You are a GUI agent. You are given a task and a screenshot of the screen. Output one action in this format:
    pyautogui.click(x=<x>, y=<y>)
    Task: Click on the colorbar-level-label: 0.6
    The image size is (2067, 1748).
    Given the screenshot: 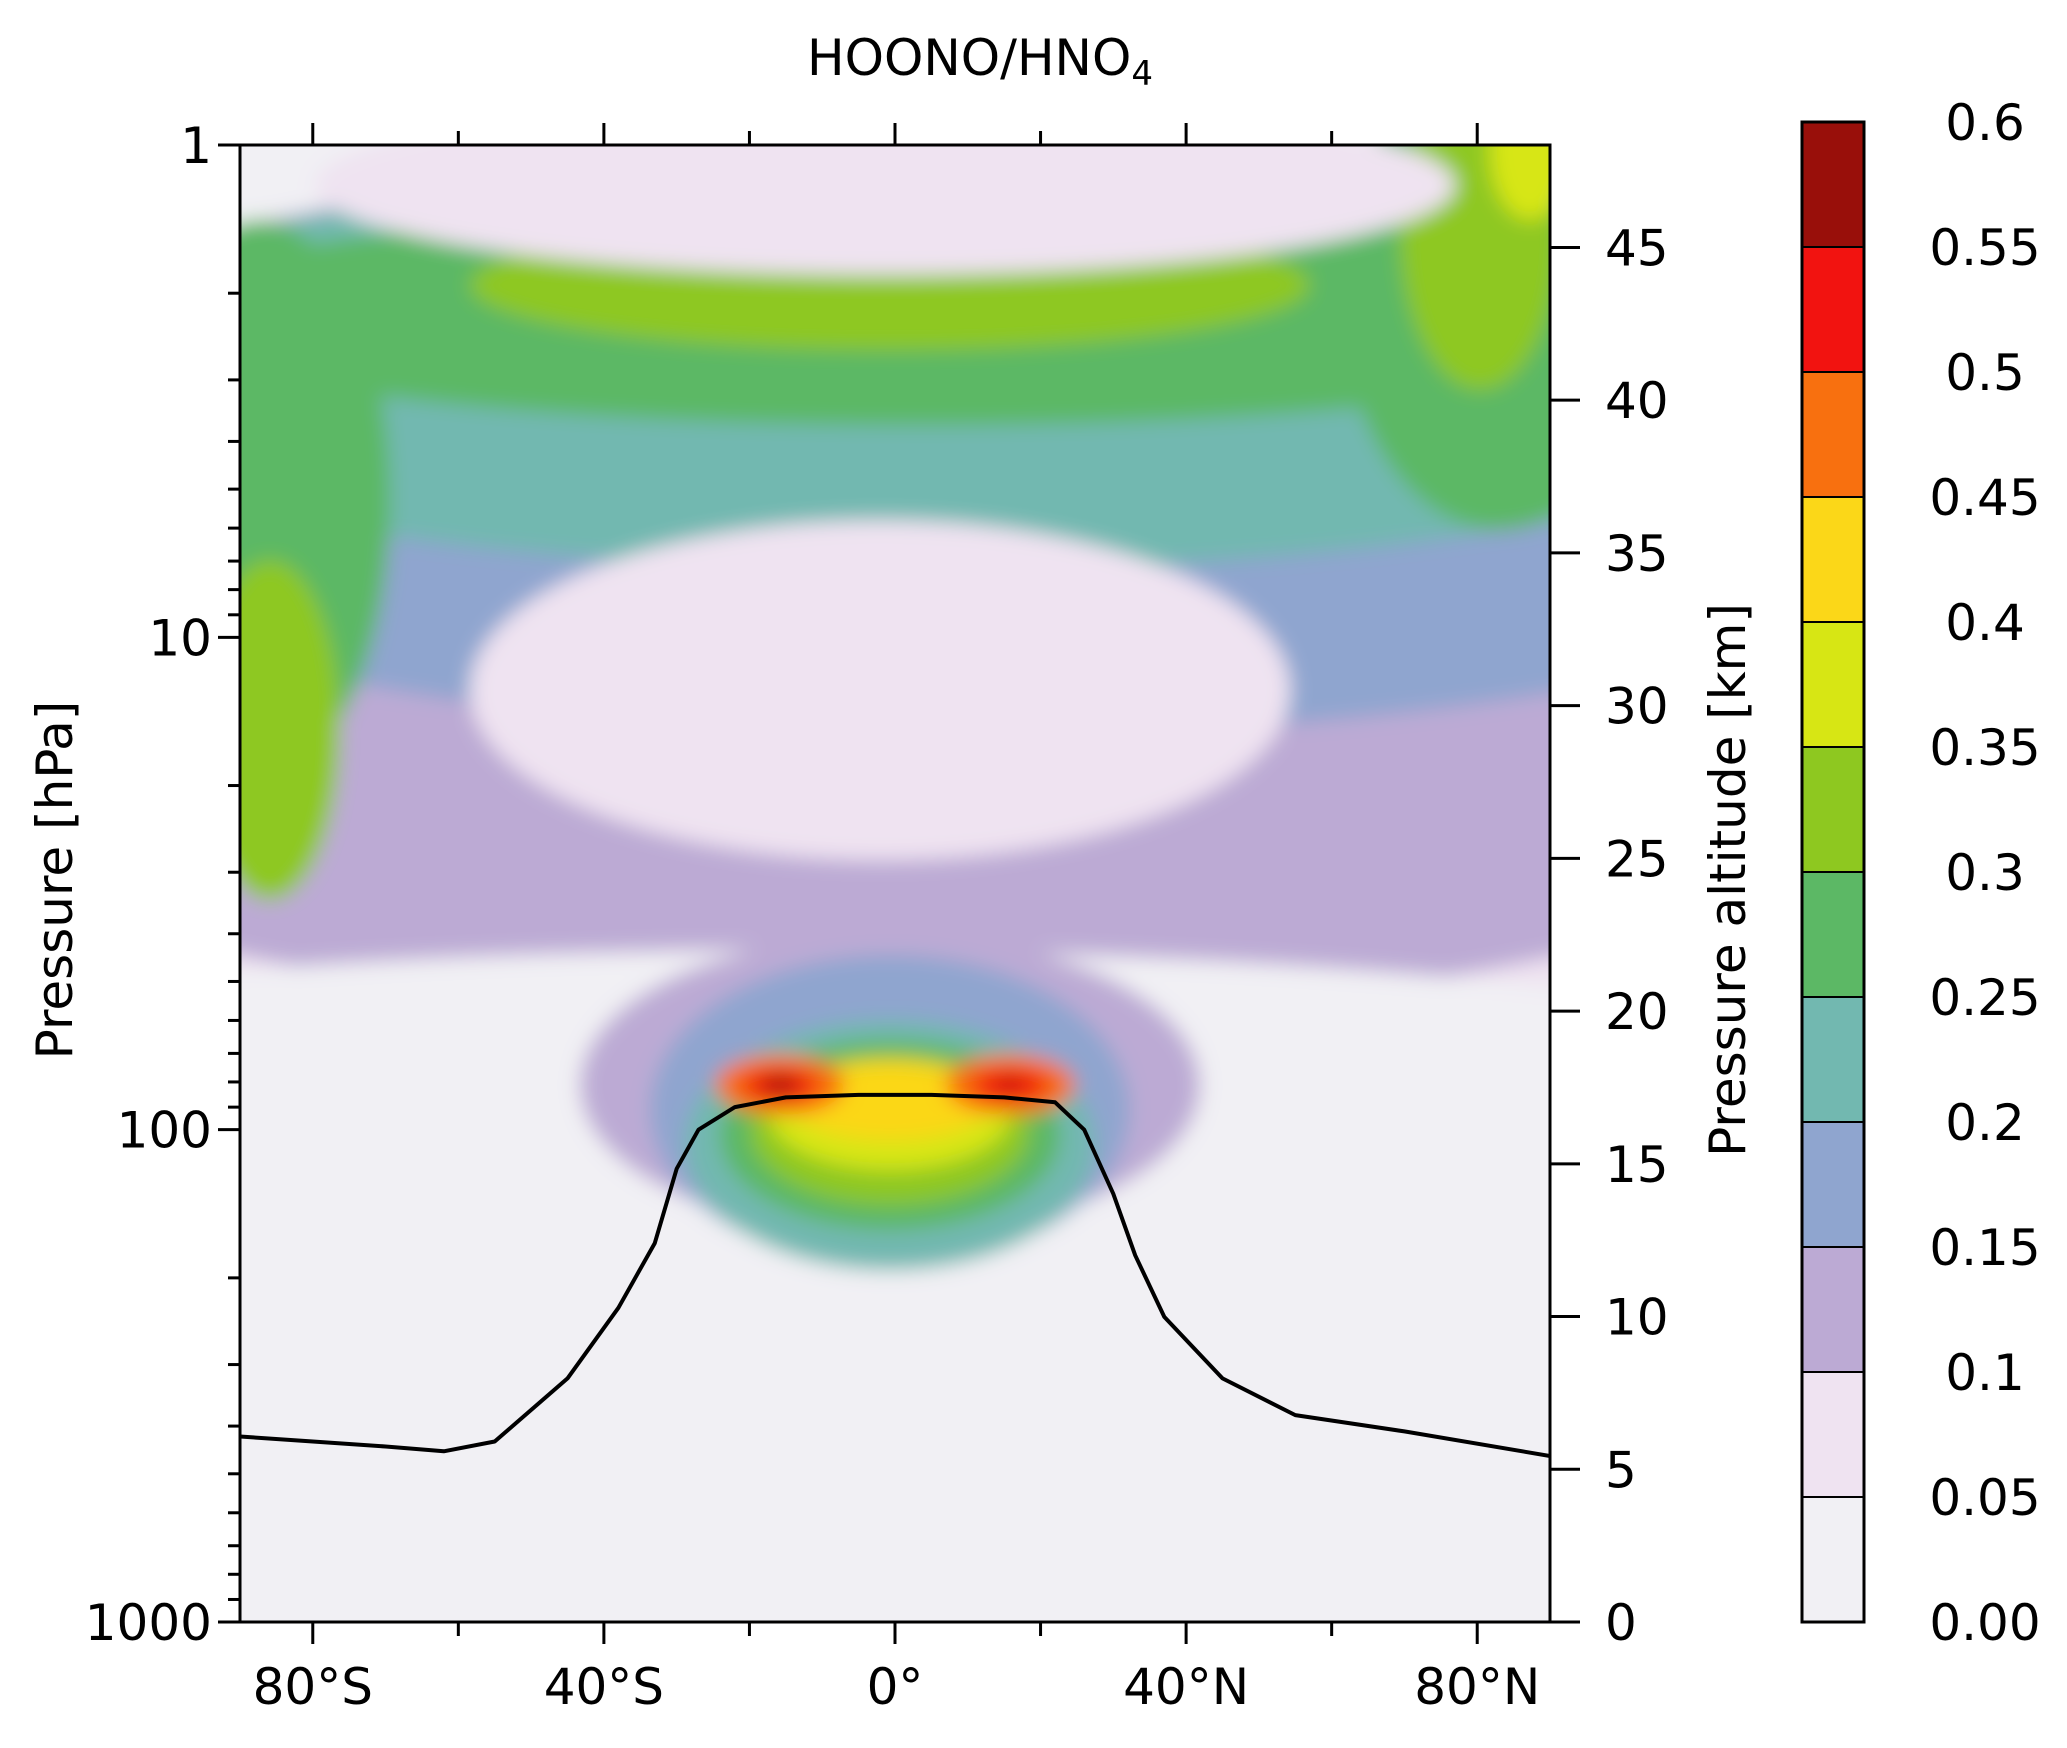 What is the action you would take?
    pyautogui.click(x=1985, y=123)
    